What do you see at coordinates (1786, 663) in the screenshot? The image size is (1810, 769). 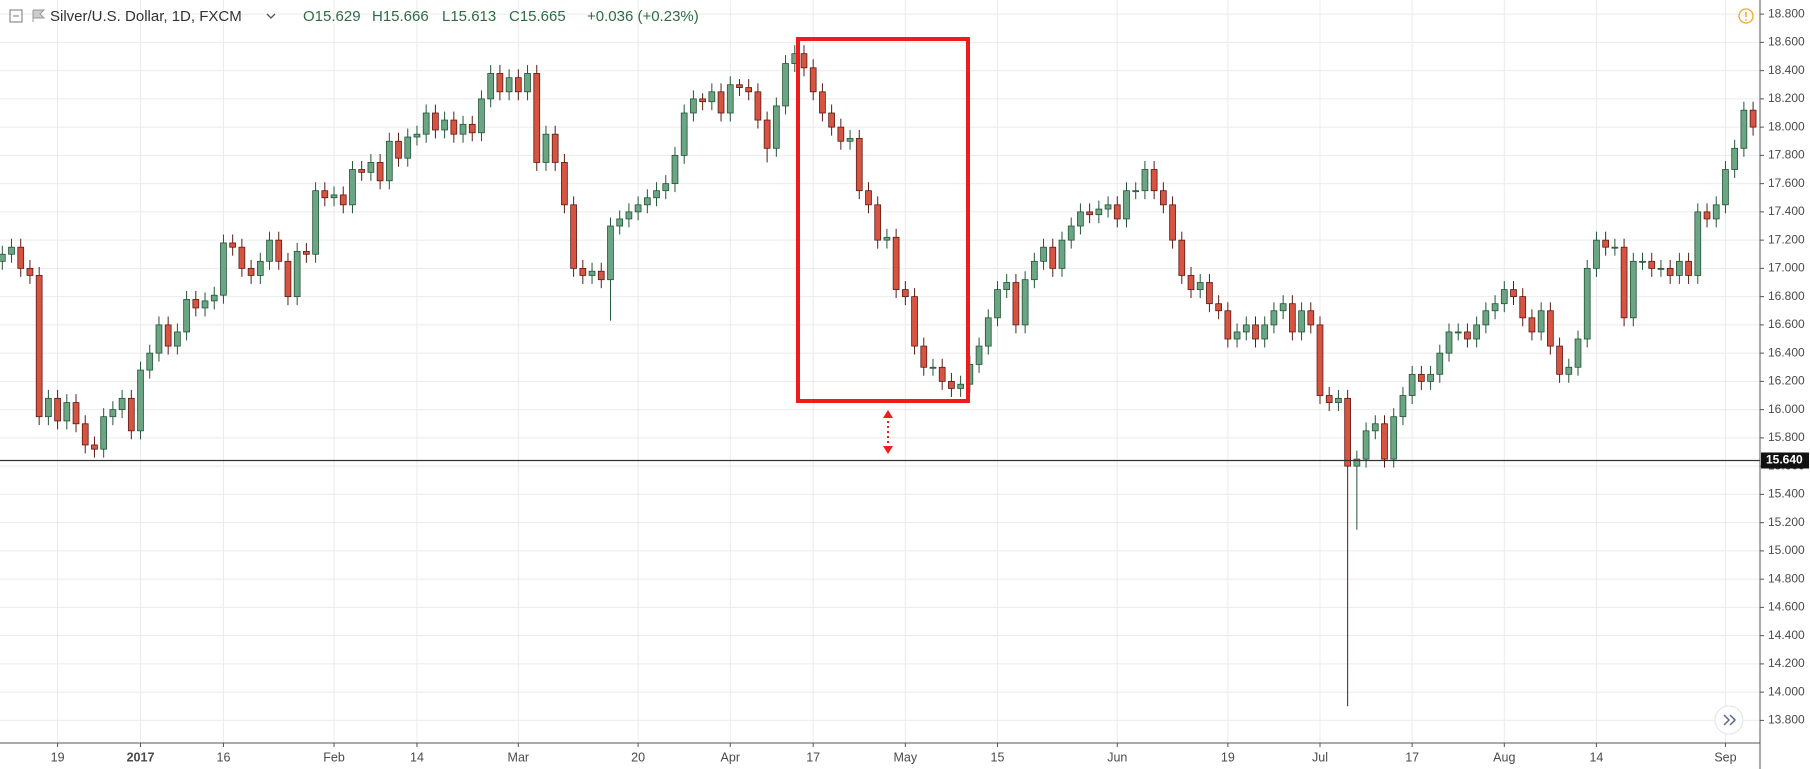 I see `y-tick-label: 14.200` at bounding box center [1786, 663].